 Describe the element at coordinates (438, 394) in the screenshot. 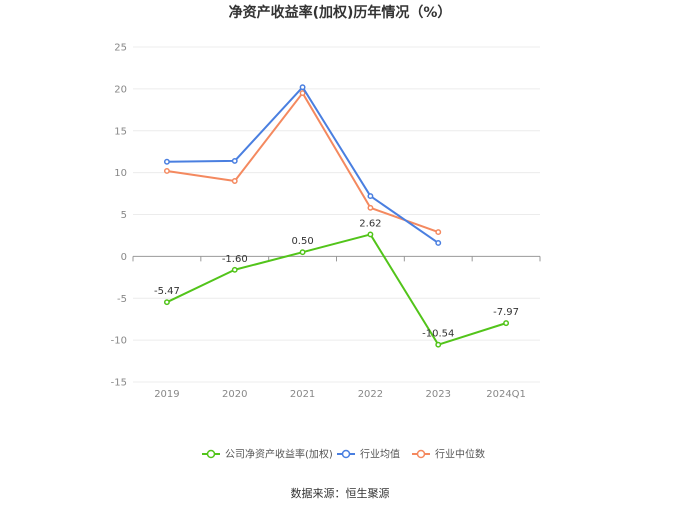

I see `x-tick-label: 2023` at that location.